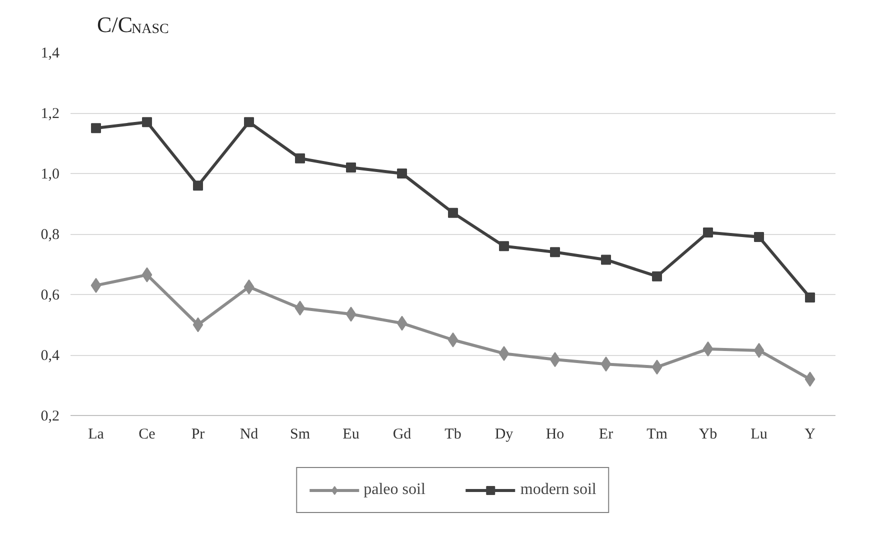 This screenshot has height=545, width=869. I want to click on x-tick-label: Sm, so click(300, 434).